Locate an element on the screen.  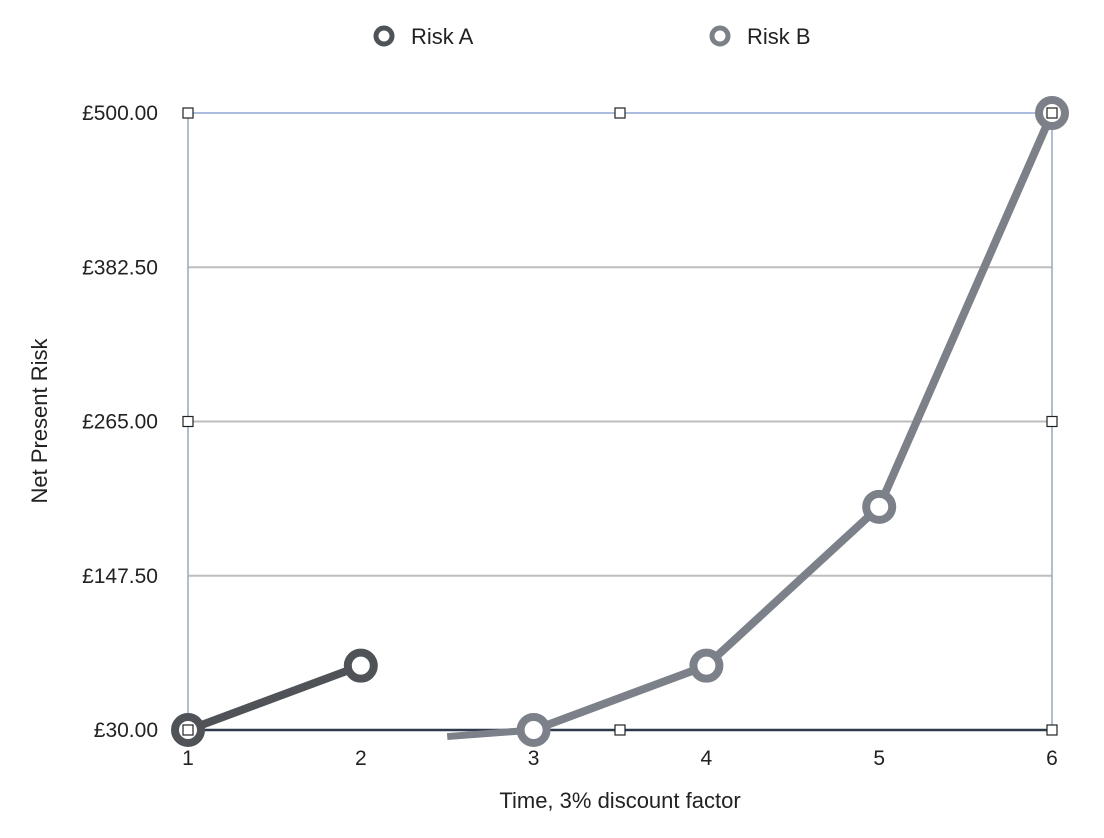
legend-label: Risk B is located at coordinates (779, 36).